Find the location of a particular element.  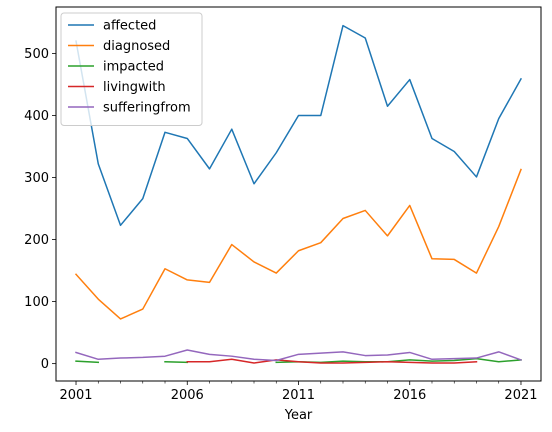

y-tick-label: 300 is located at coordinates (36, 178).